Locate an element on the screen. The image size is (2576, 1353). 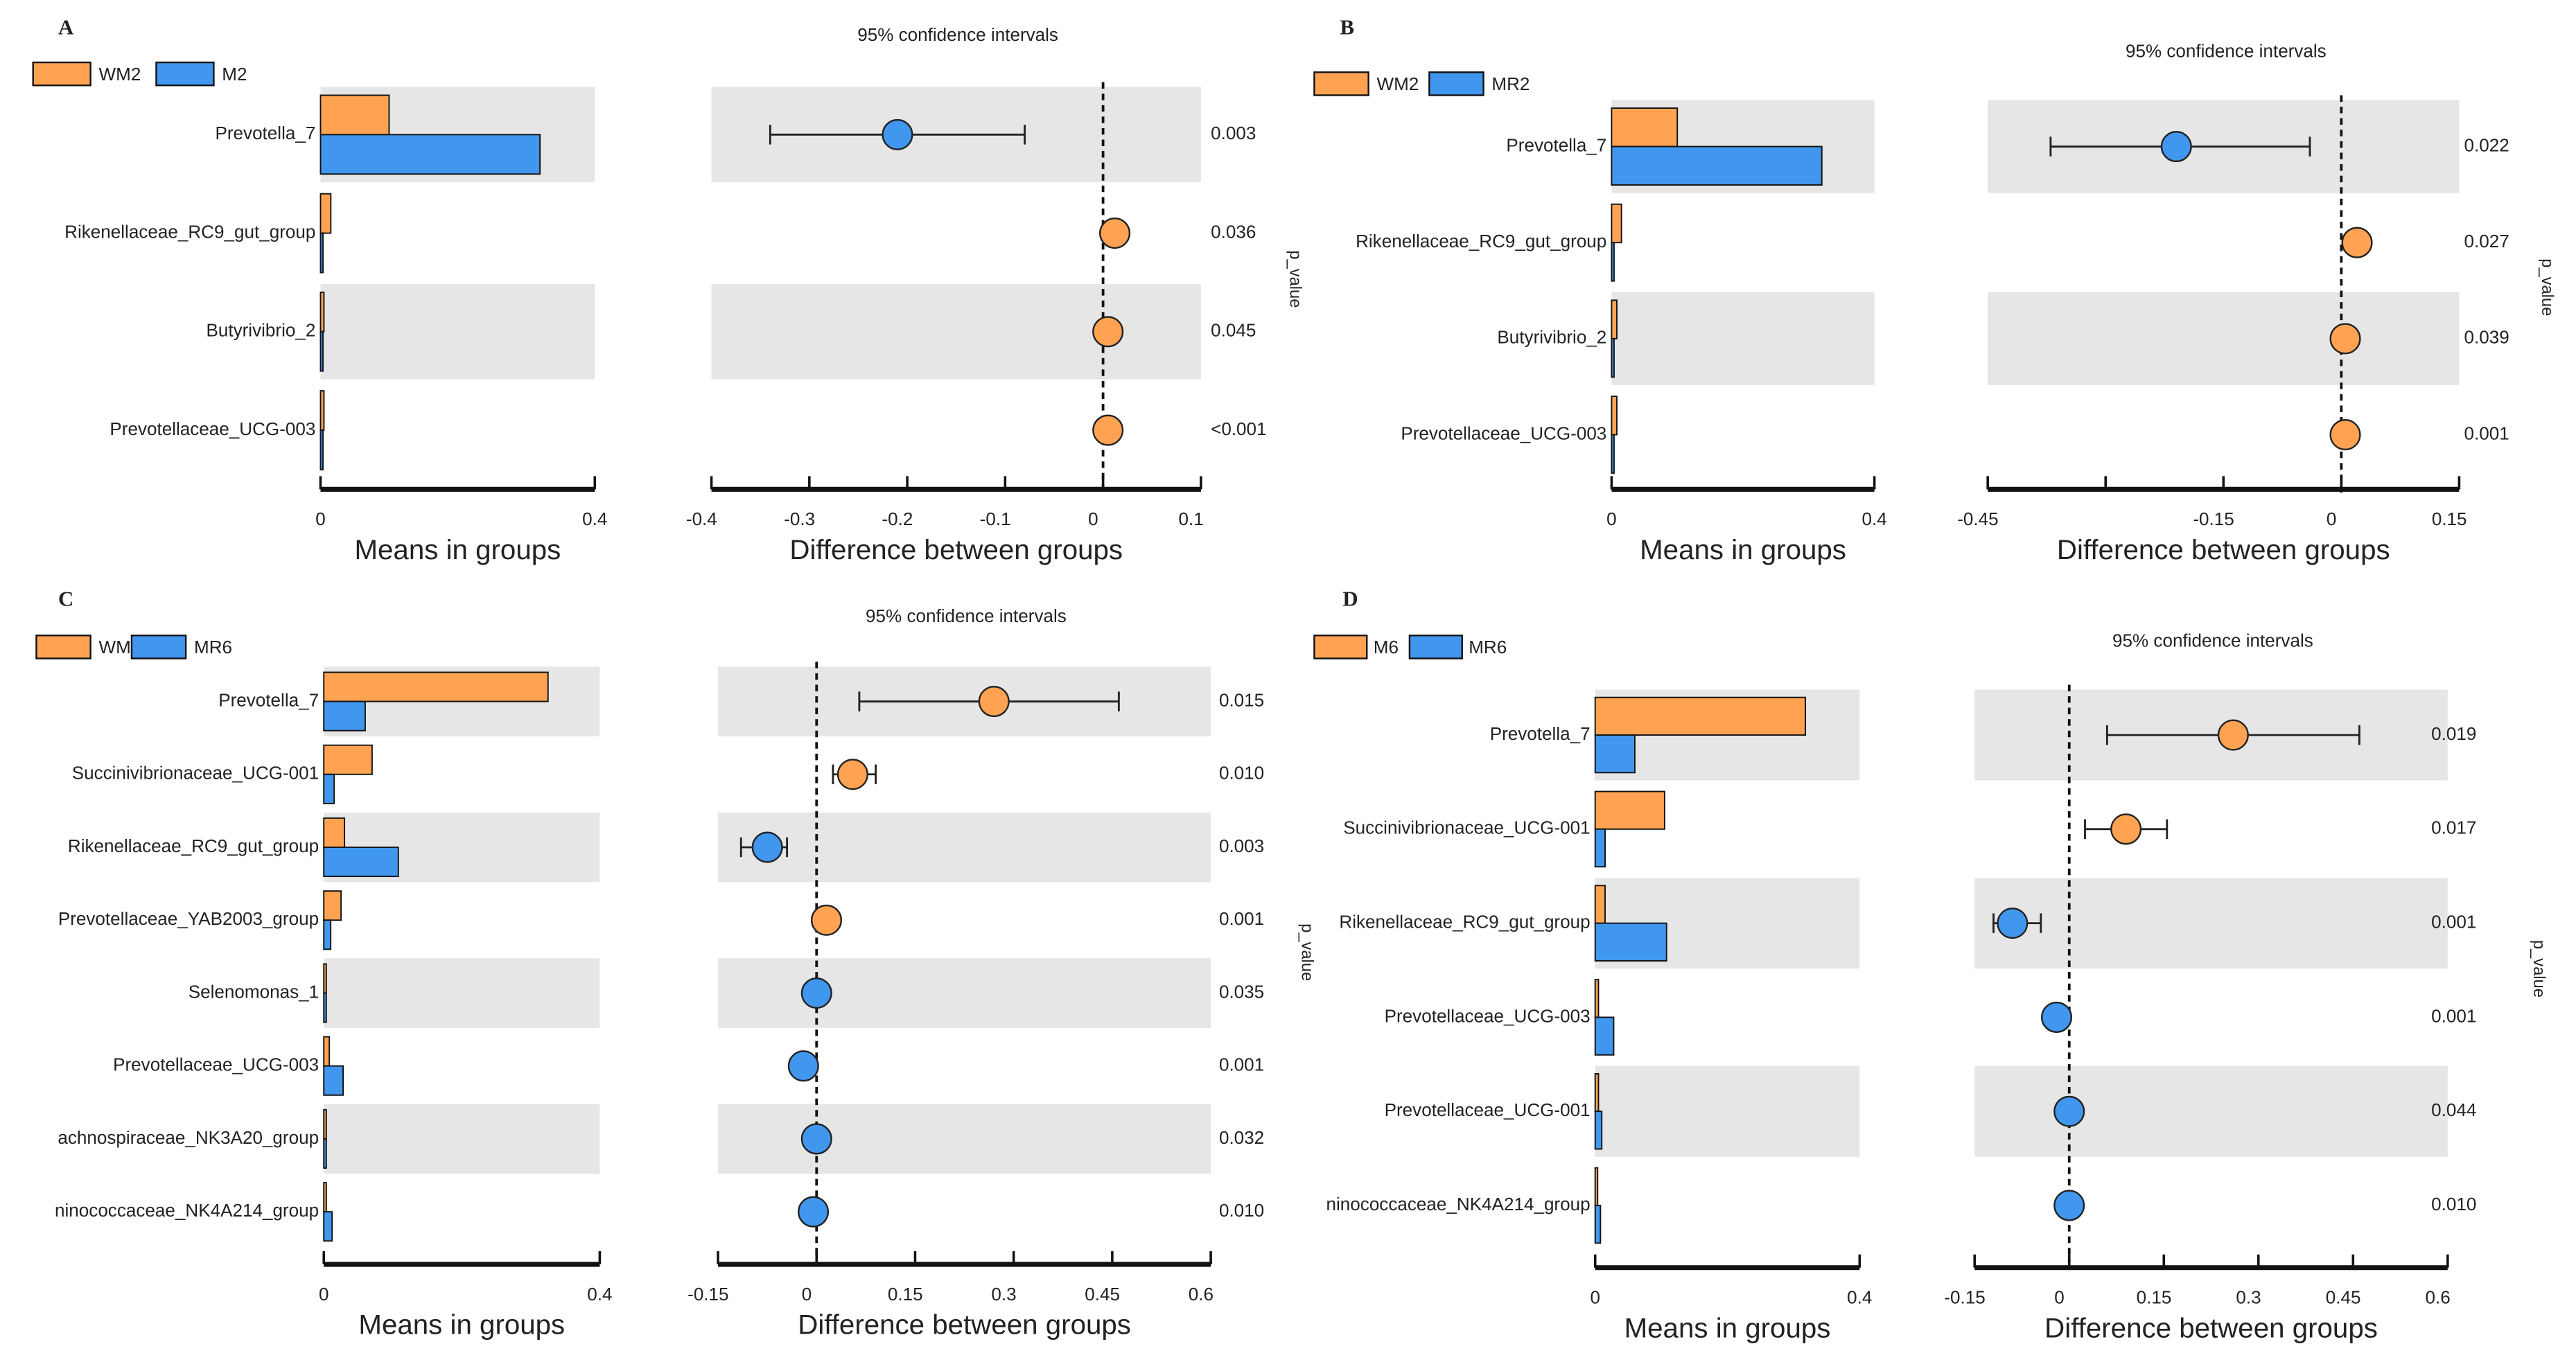
diff-tick-label: 0.1 is located at coordinates (1191, 519).